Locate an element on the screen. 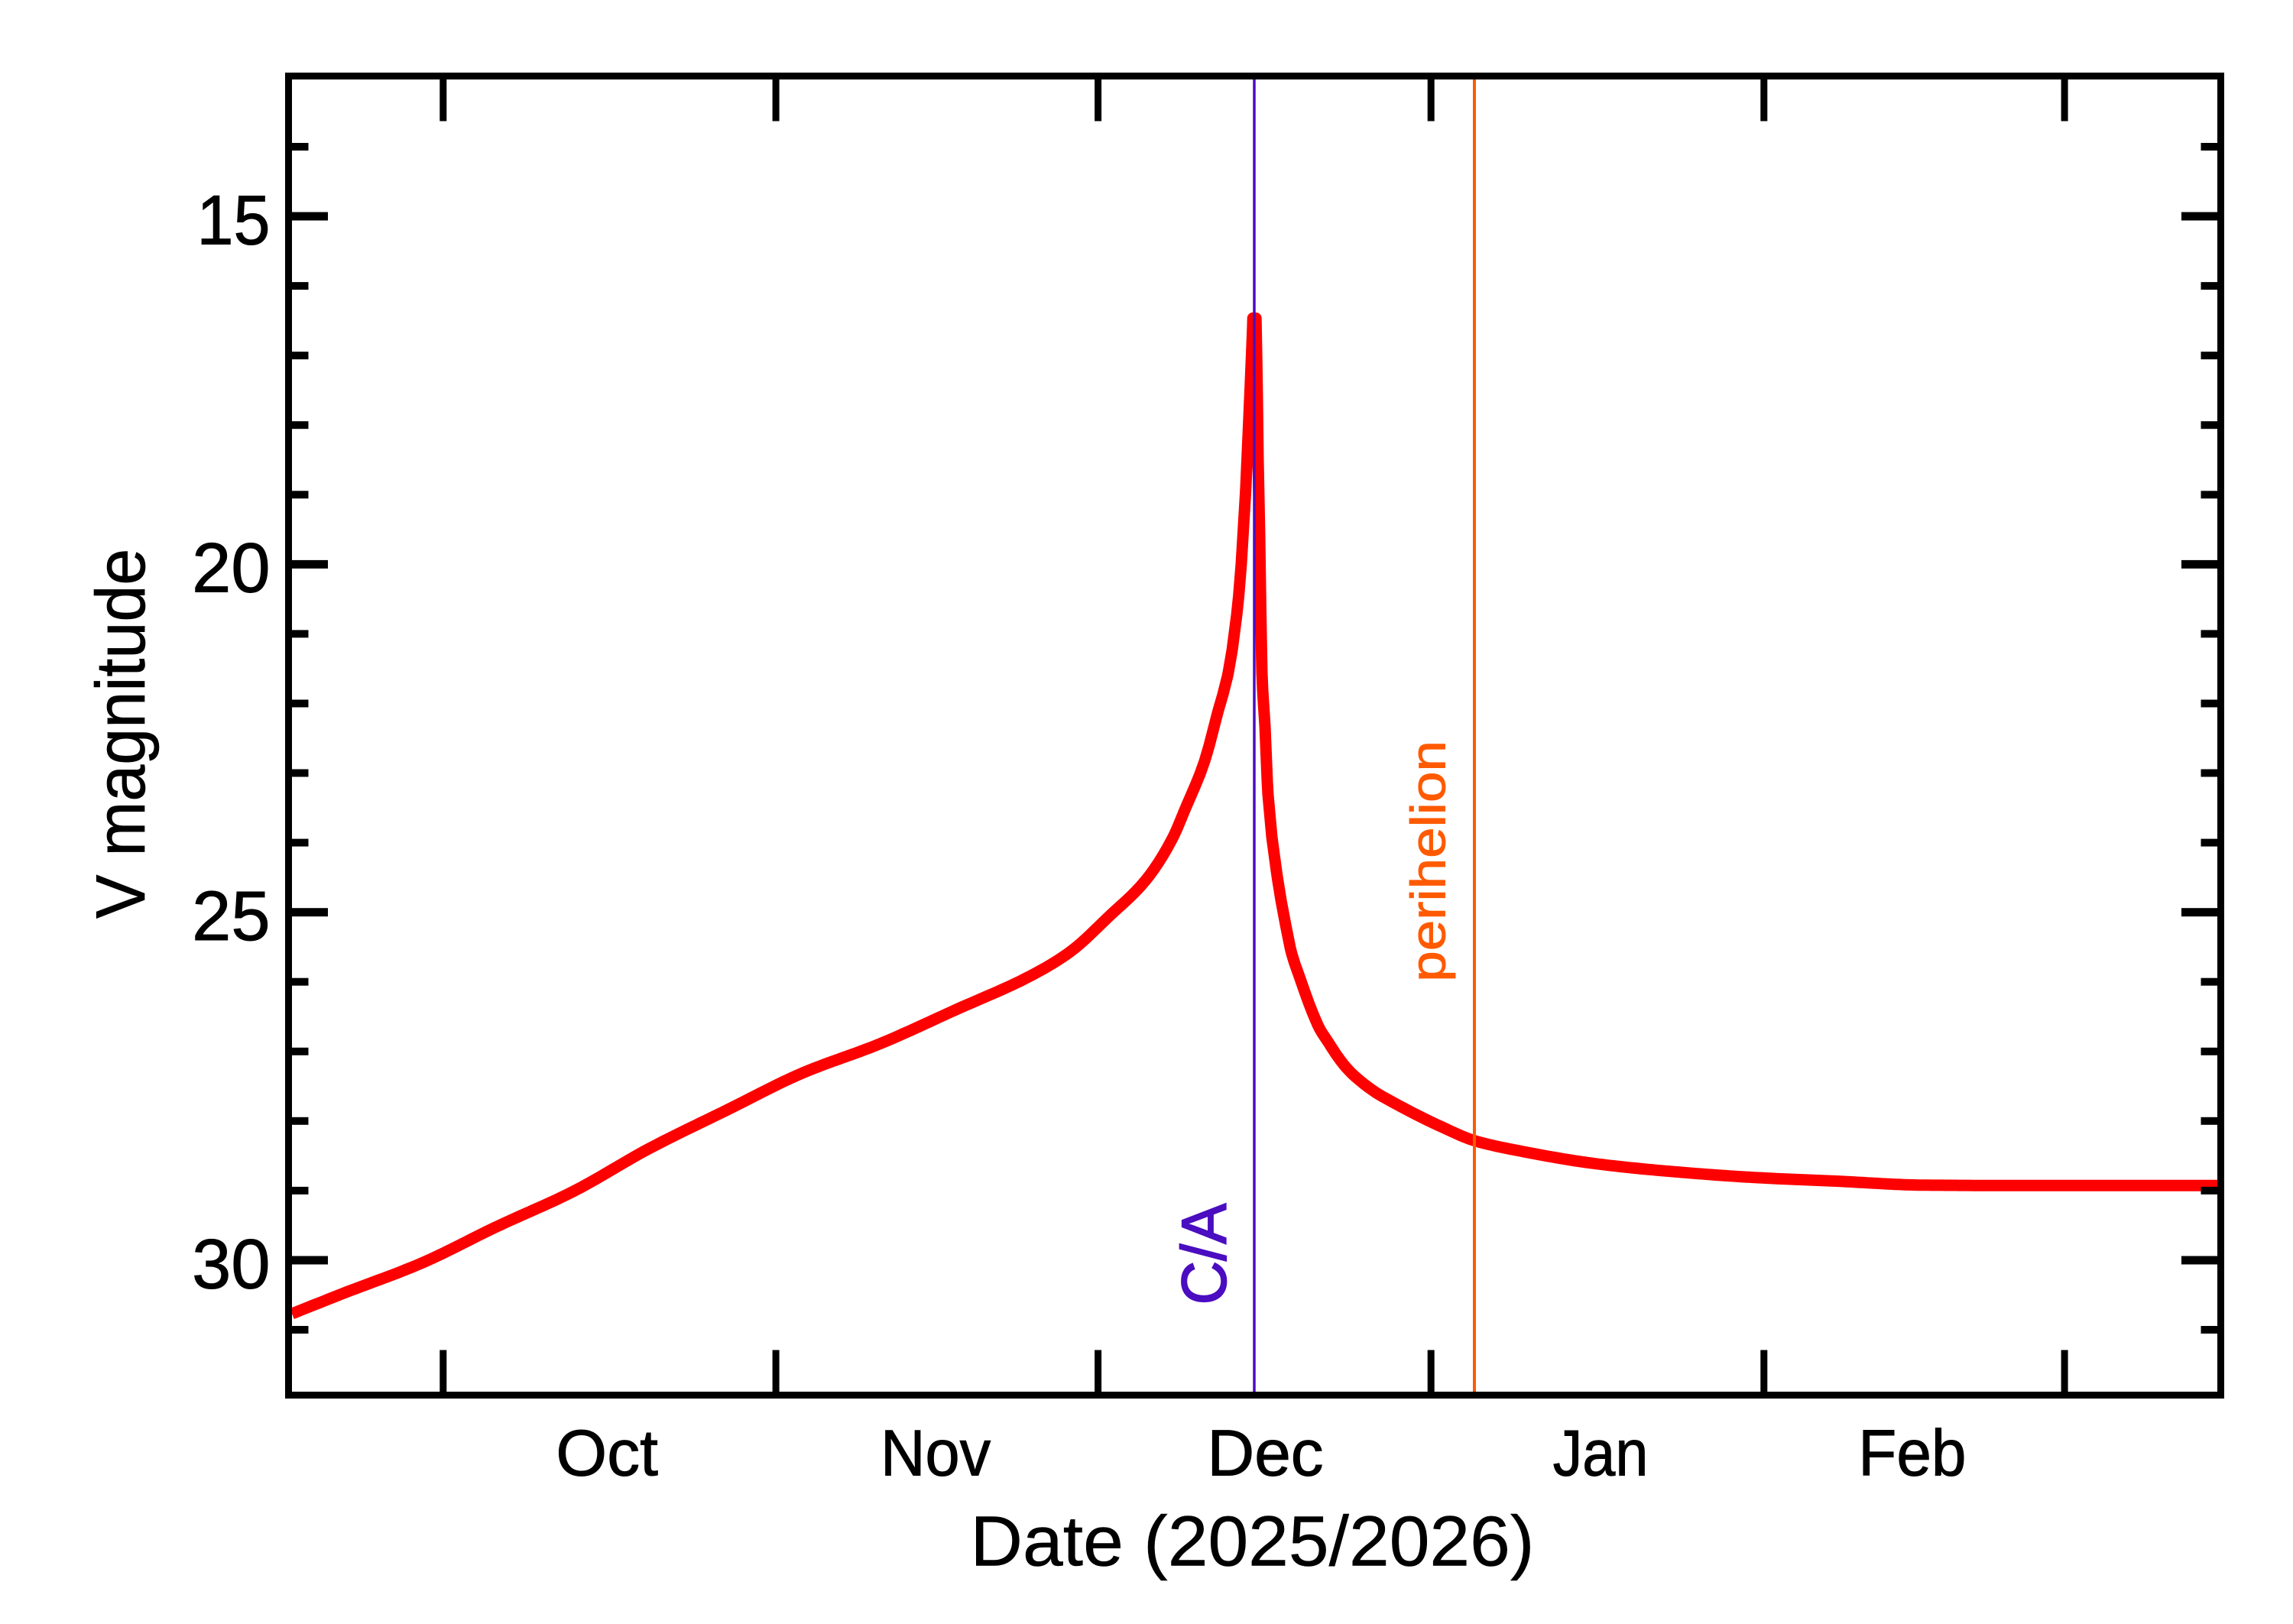 The width and height of the screenshot is (2293, 1624). svg-text: Feb is located at coordinates (1912, 1452).